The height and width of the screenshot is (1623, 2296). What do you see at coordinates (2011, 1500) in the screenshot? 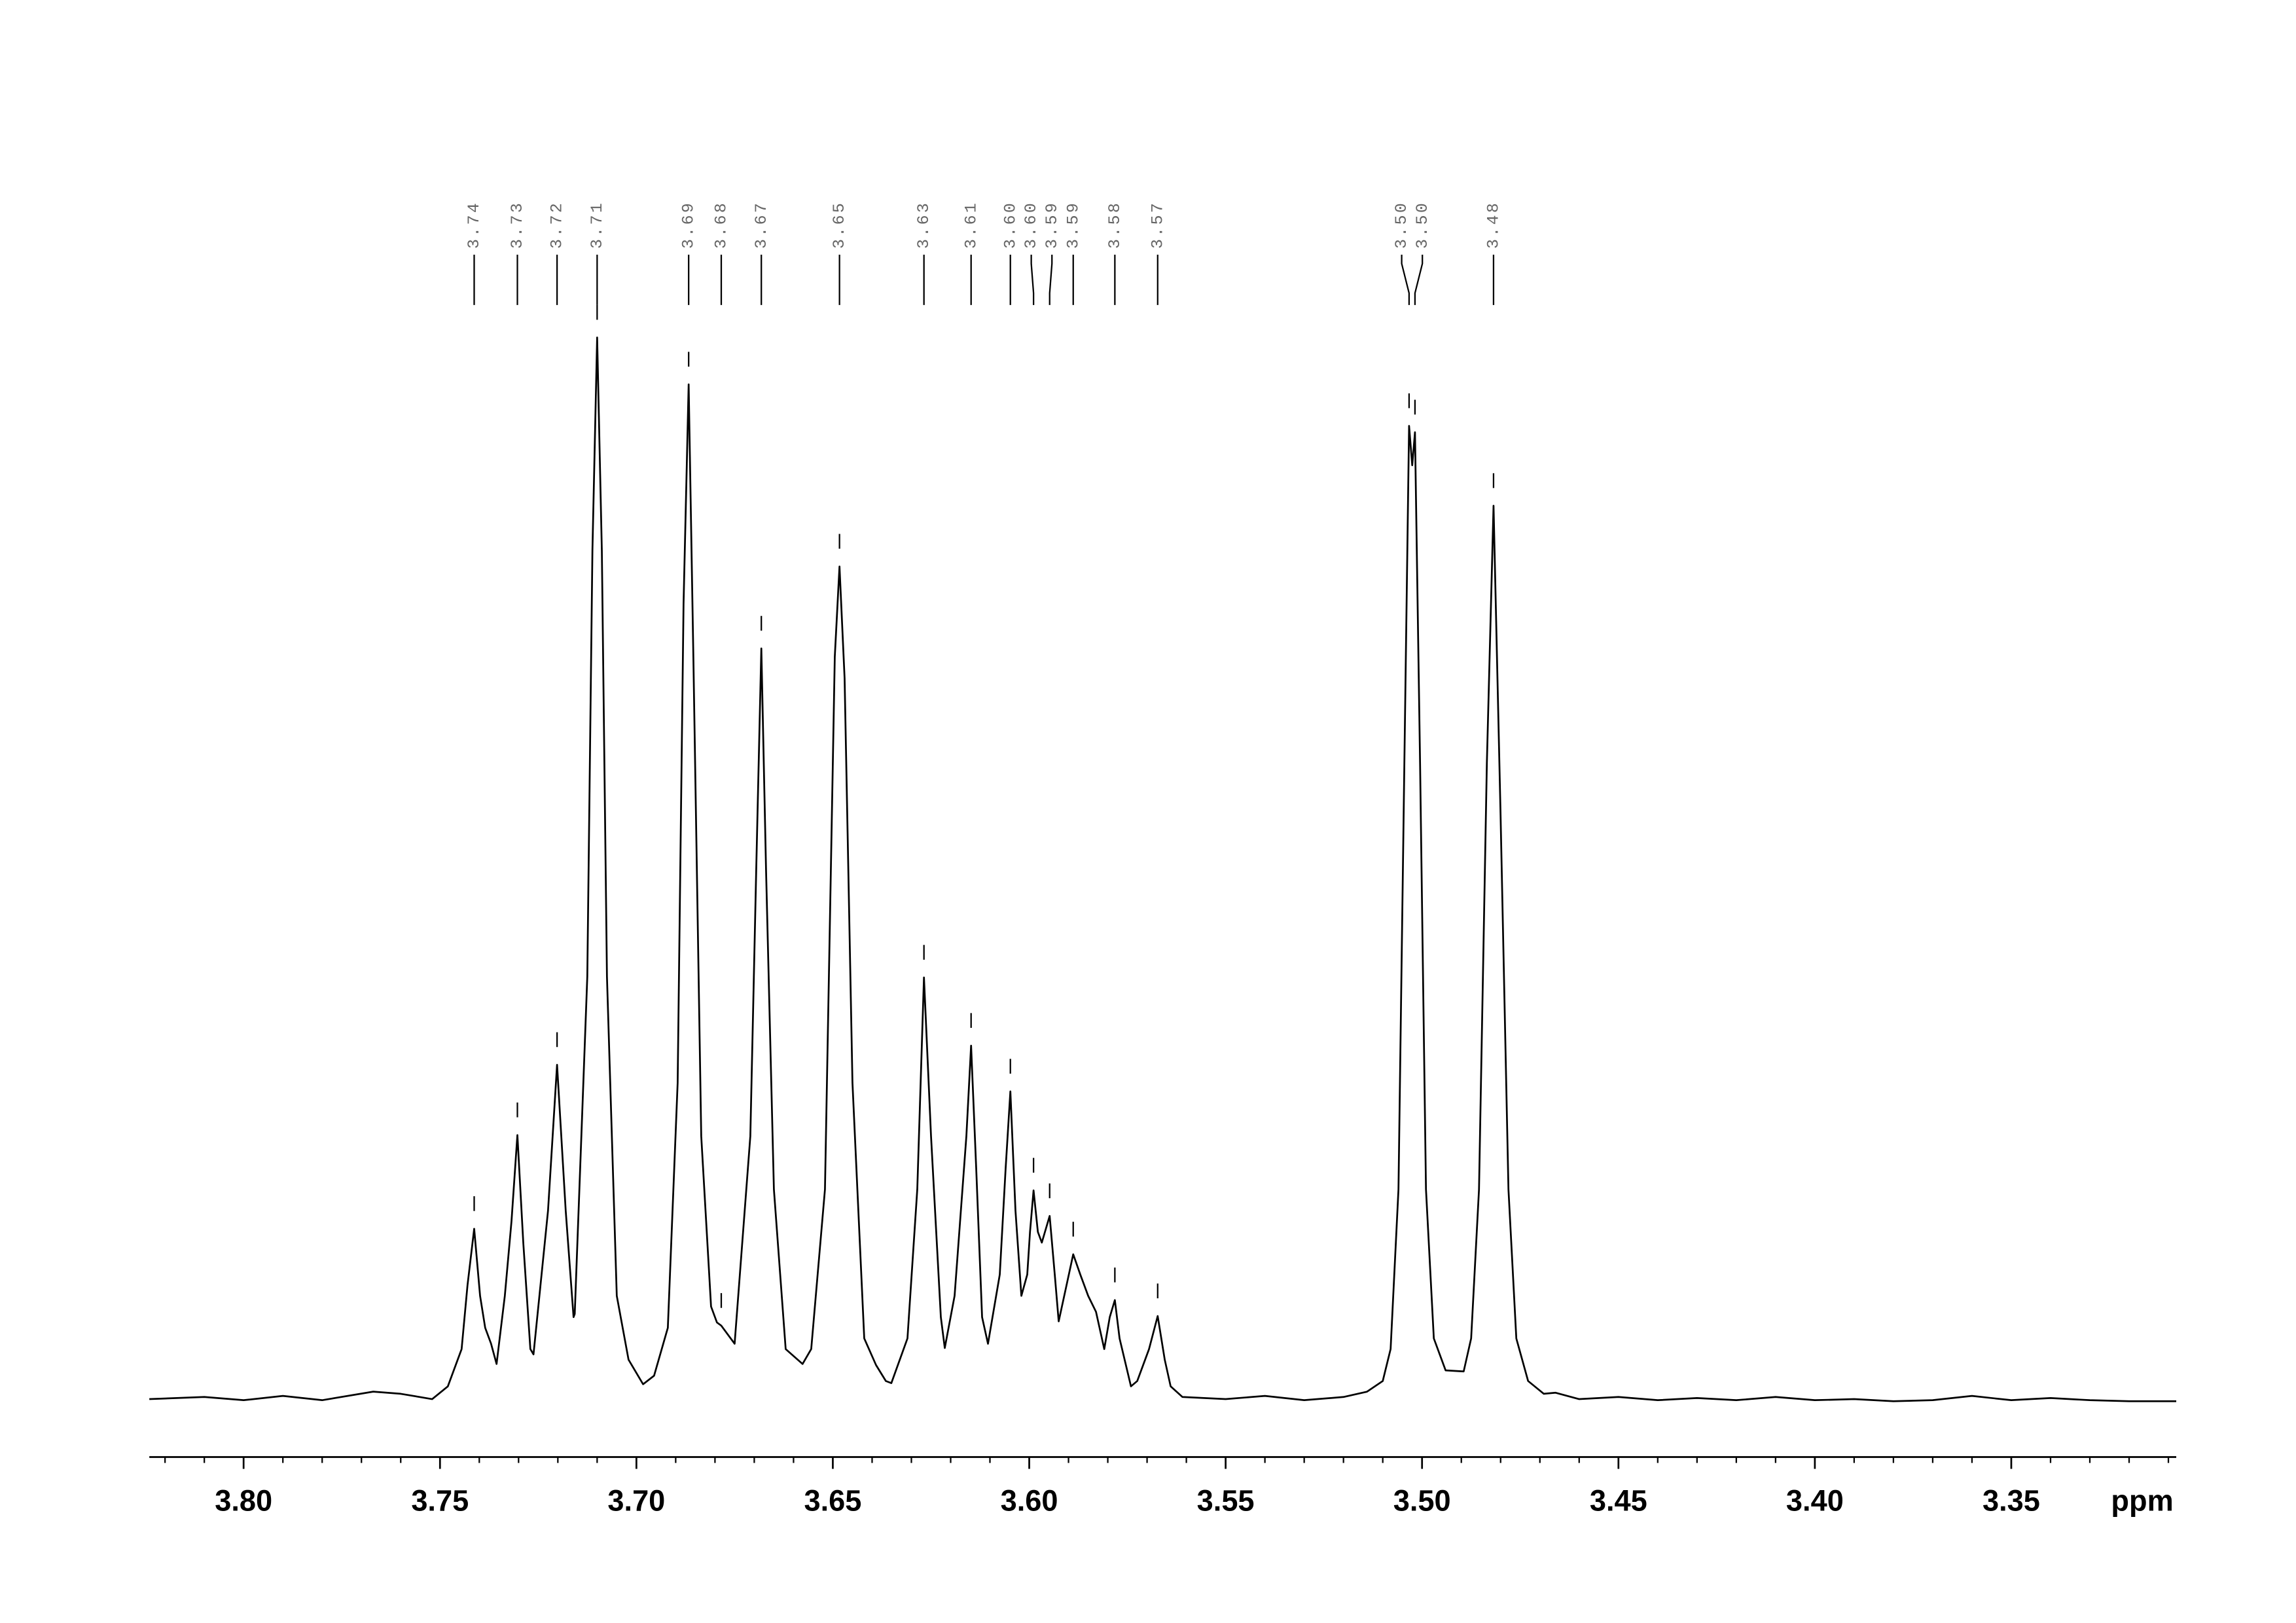
I see `x-tick-label: 3.35` at bounding box center [2011, 1500].